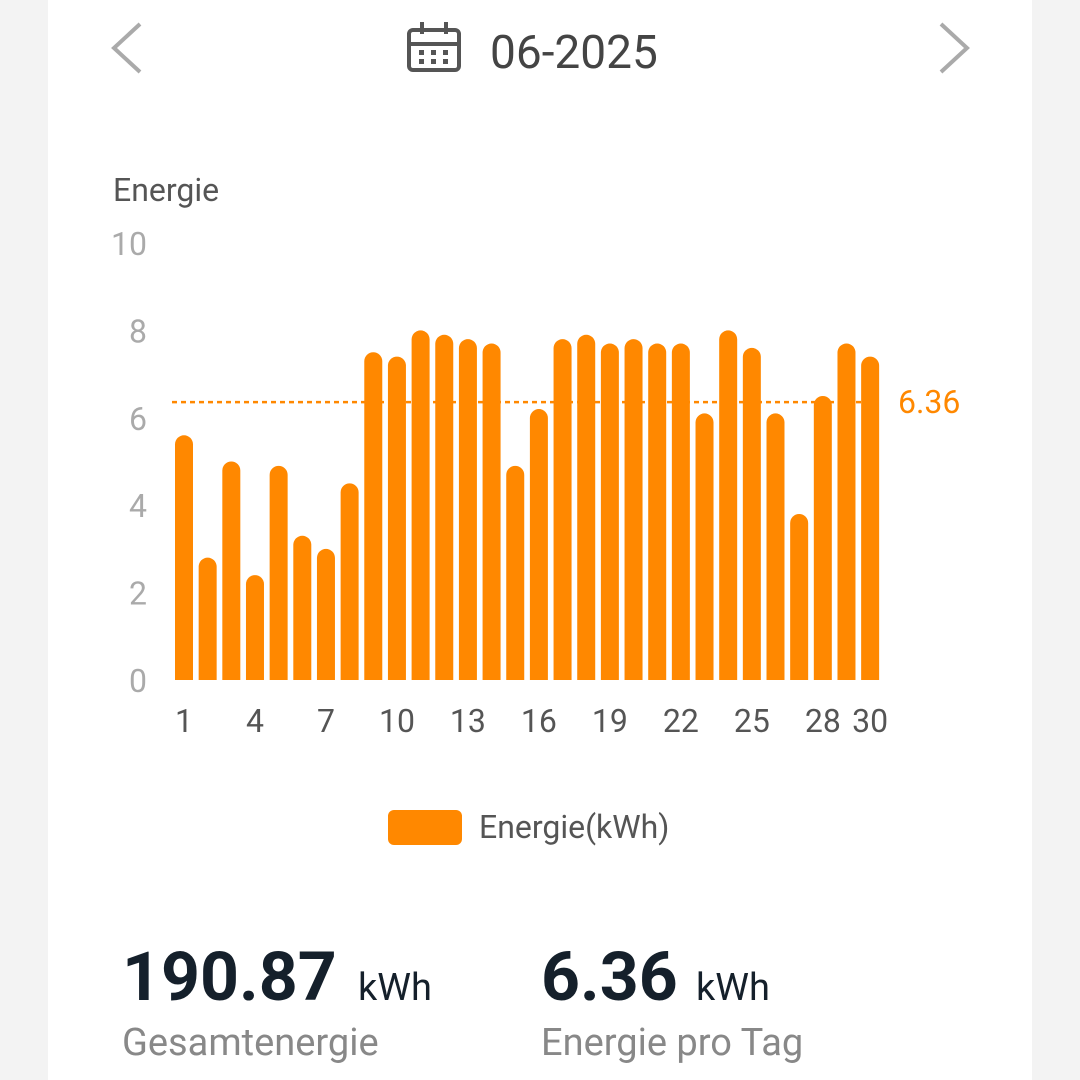 This screenshot has height=1080, width=1080. I want to click on average-label: 6.36, so click(929, 402).